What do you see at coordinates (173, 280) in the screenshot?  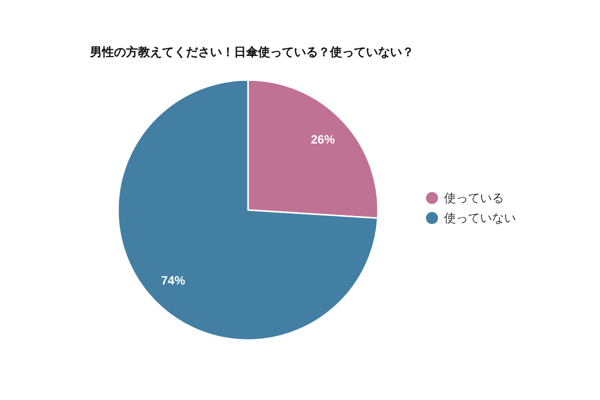 I see `data-label: 74%` at bounding box center [173, 280].